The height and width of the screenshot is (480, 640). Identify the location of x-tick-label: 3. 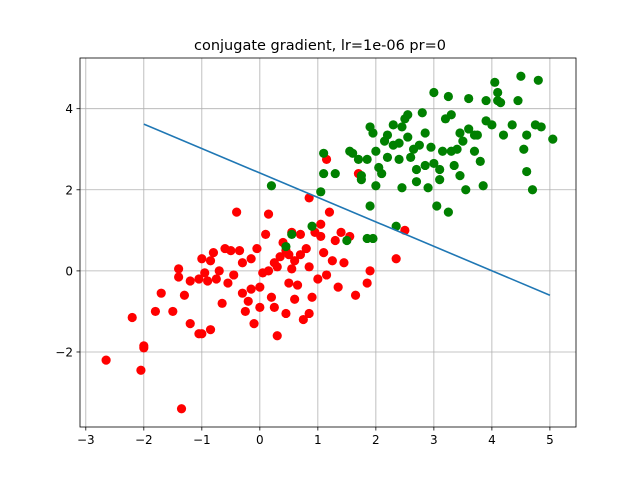
(434, 440).